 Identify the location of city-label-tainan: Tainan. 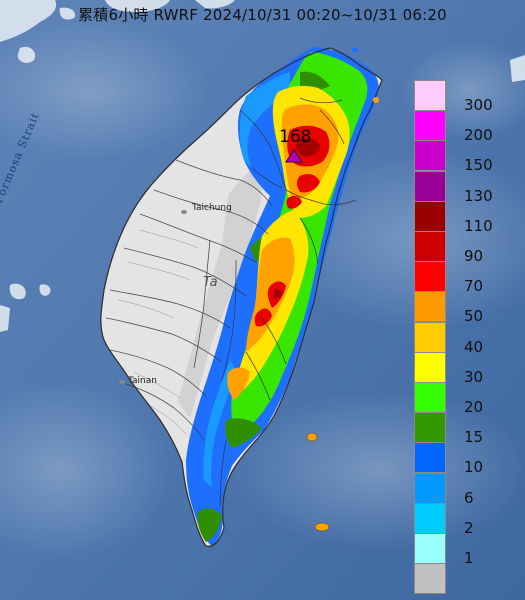
(142, 381).